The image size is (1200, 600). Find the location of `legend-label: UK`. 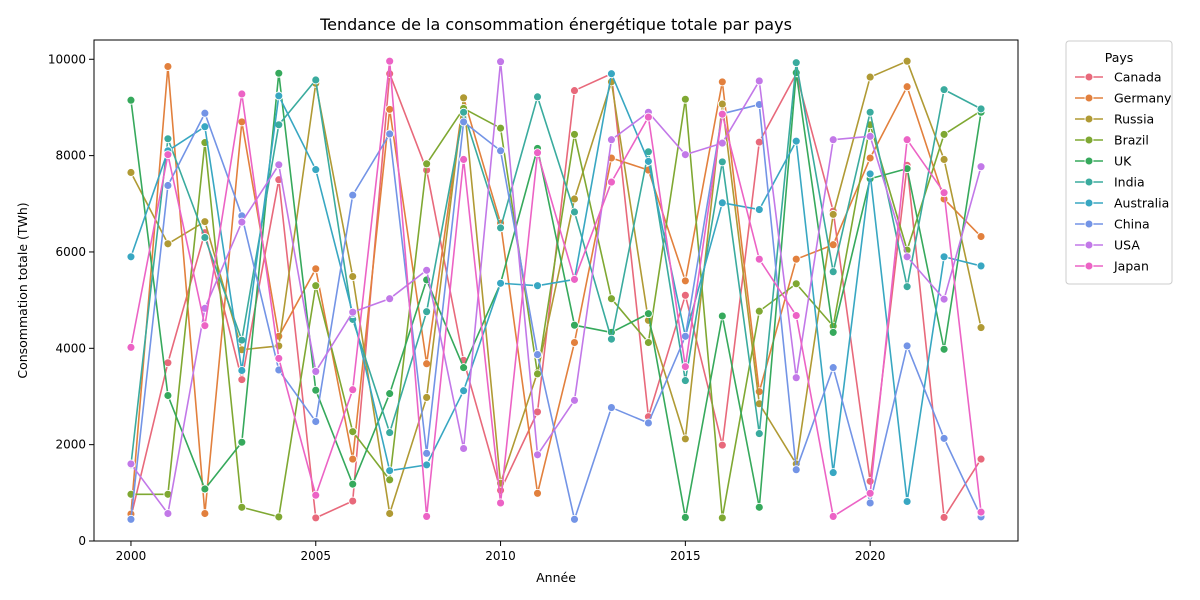

legend-label: UK is located at coordinates (1123, 161).